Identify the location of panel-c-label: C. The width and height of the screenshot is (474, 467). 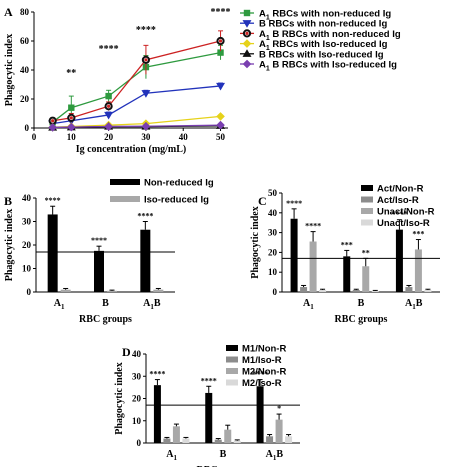
(262, 201).